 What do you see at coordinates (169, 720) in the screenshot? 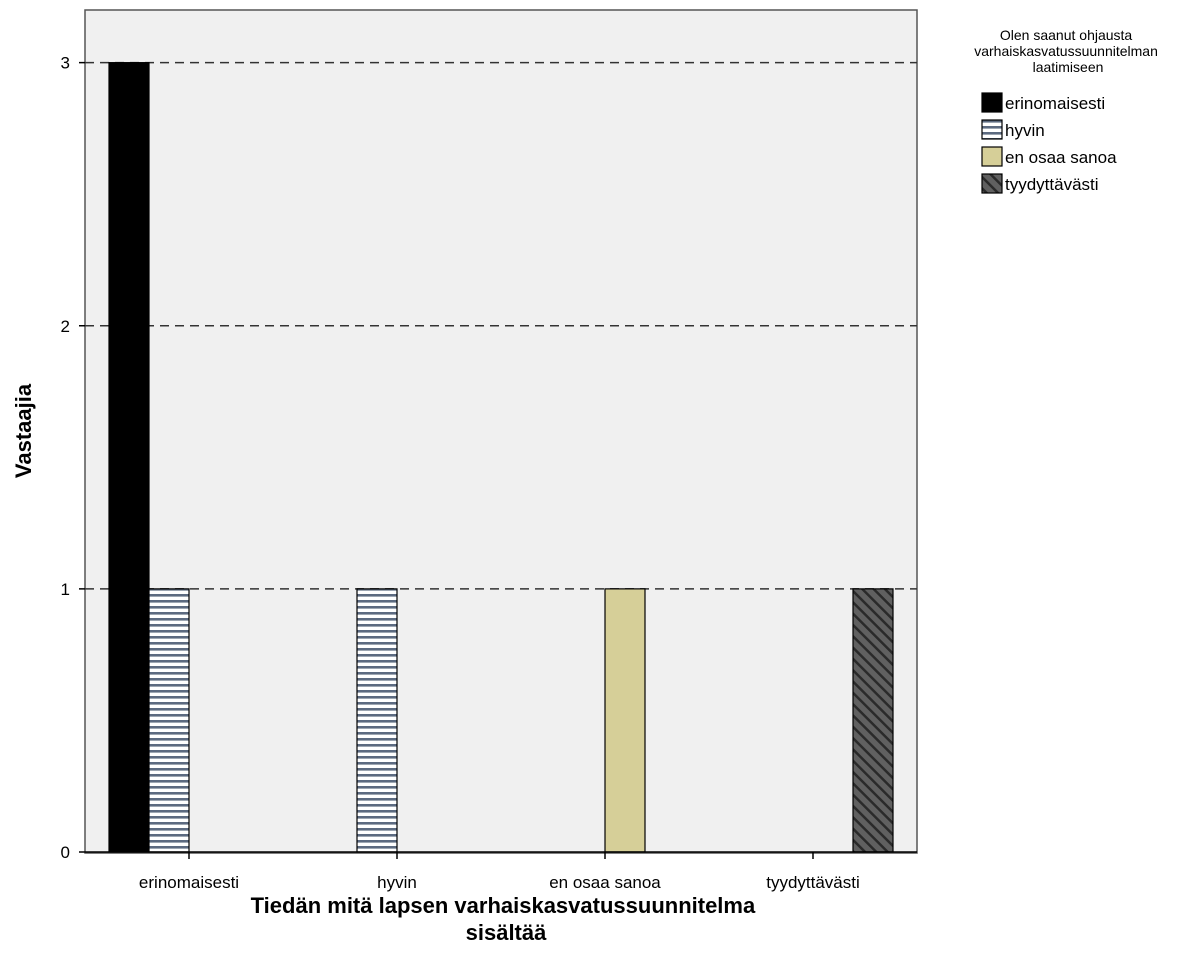
I see `bar-erinomaisesti-hyvin` at bounding box center [169, 720].